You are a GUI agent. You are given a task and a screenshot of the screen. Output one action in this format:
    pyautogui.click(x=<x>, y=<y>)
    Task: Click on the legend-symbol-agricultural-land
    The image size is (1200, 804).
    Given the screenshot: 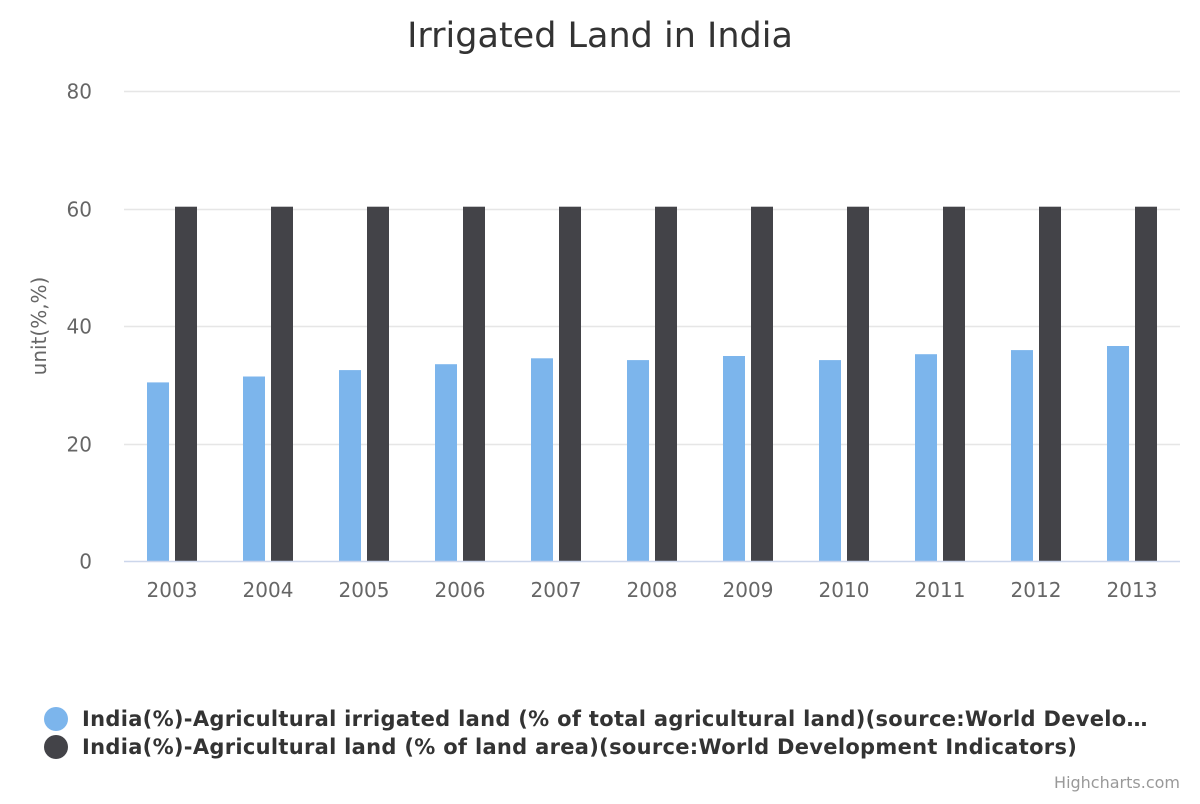 What is the action you would take?
    pyautogui.click(x=56, y=747)
    